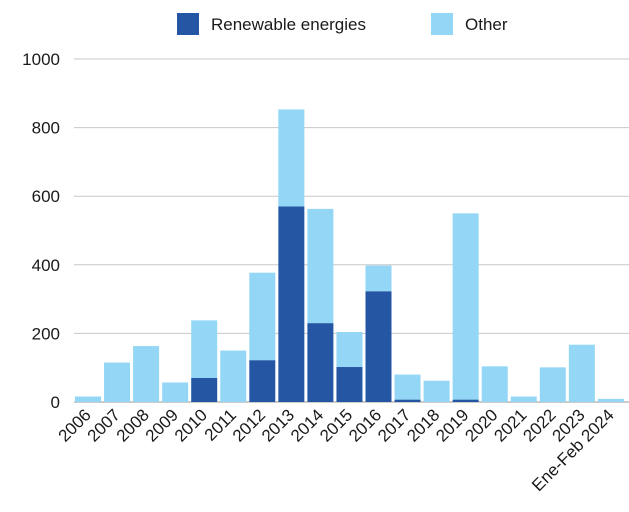  Describe the element at coordinates (104, 425) in the screenshot. I see `x-tick-label: 2007` at that location.